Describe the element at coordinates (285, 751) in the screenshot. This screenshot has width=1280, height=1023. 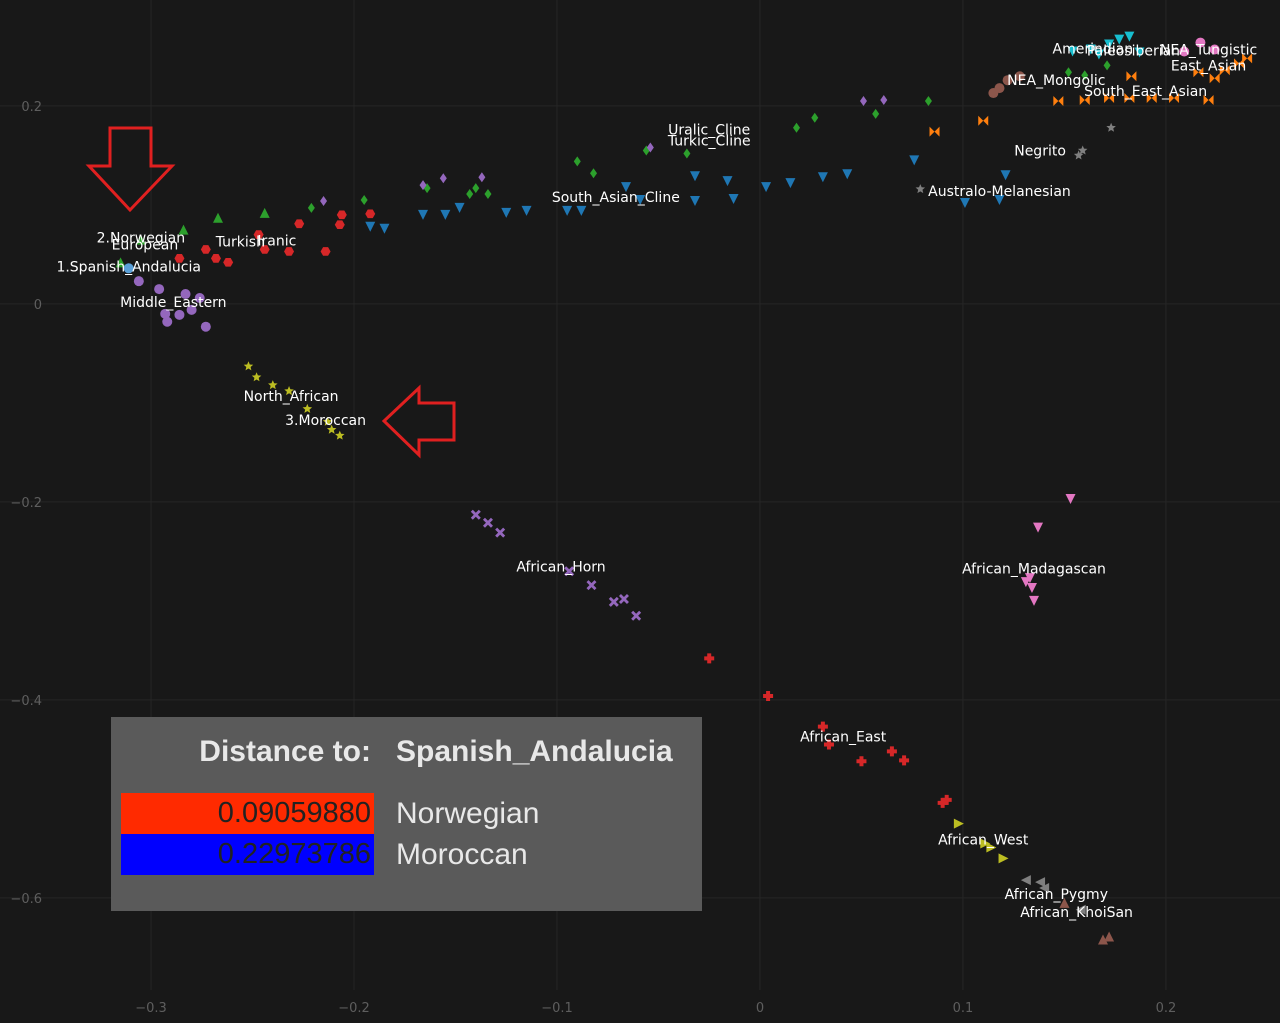
I see `table-header: Distance to:` at that location.